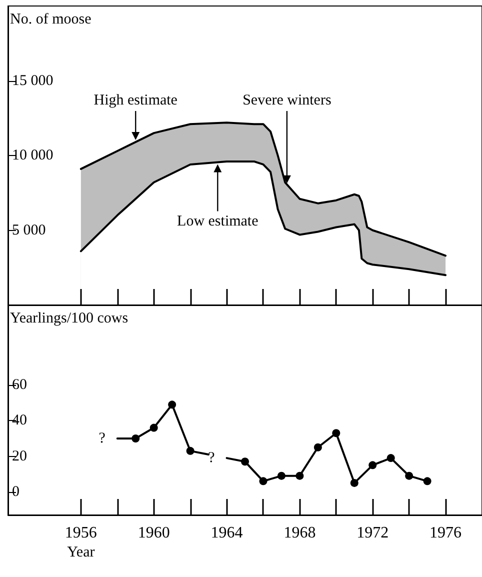  Describe the element at coordinates (226, 533) in the screenshot. I see `x-tick-label: 1964` at that location.